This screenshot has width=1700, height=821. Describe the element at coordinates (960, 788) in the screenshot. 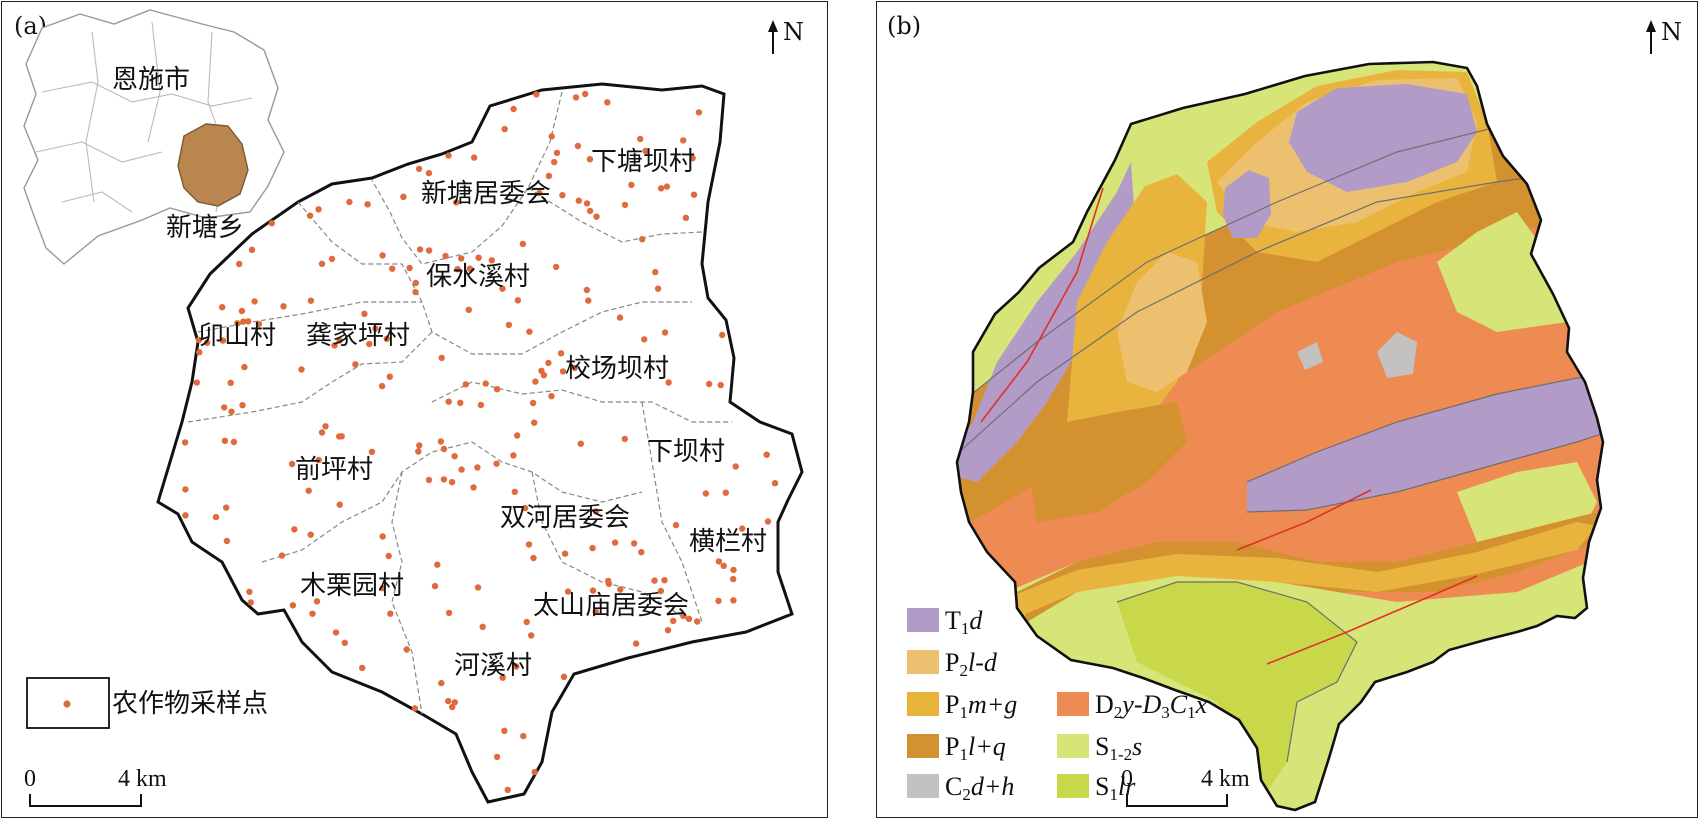

I see `legend-item-C2dh: C2d+h` at that location.